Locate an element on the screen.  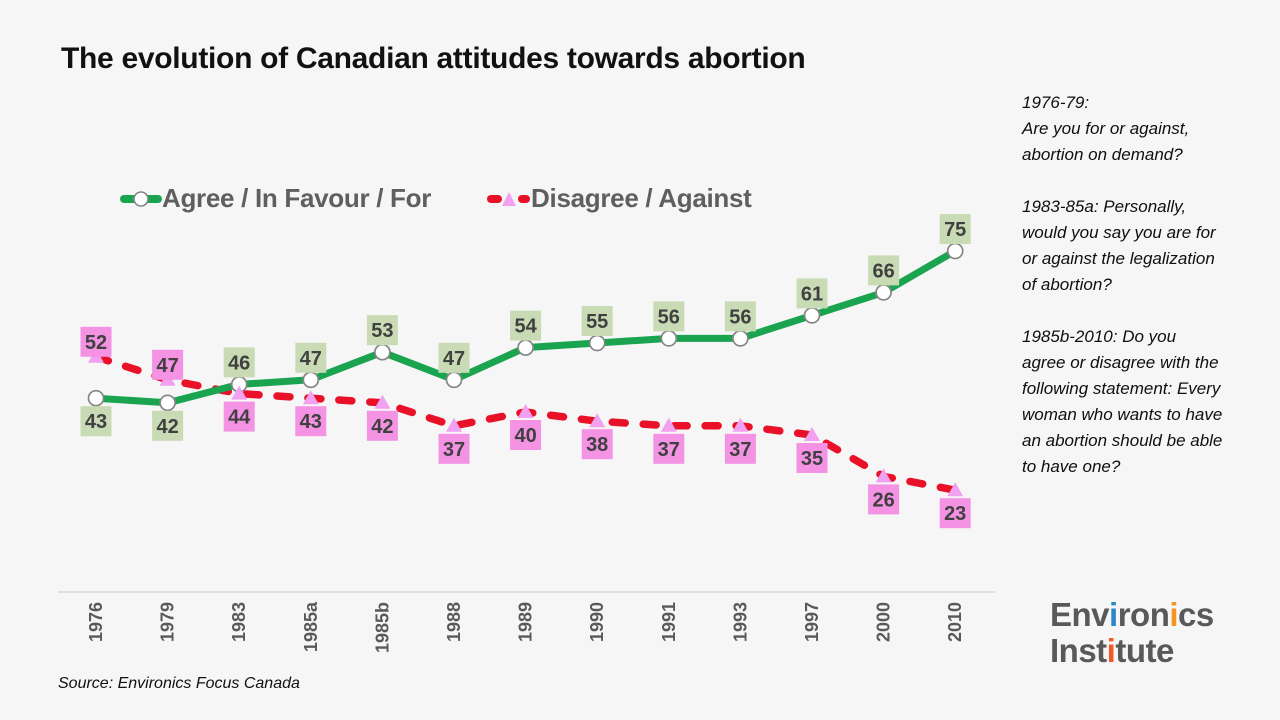
svg-text: 1983 is located at coordinates (239, 622).